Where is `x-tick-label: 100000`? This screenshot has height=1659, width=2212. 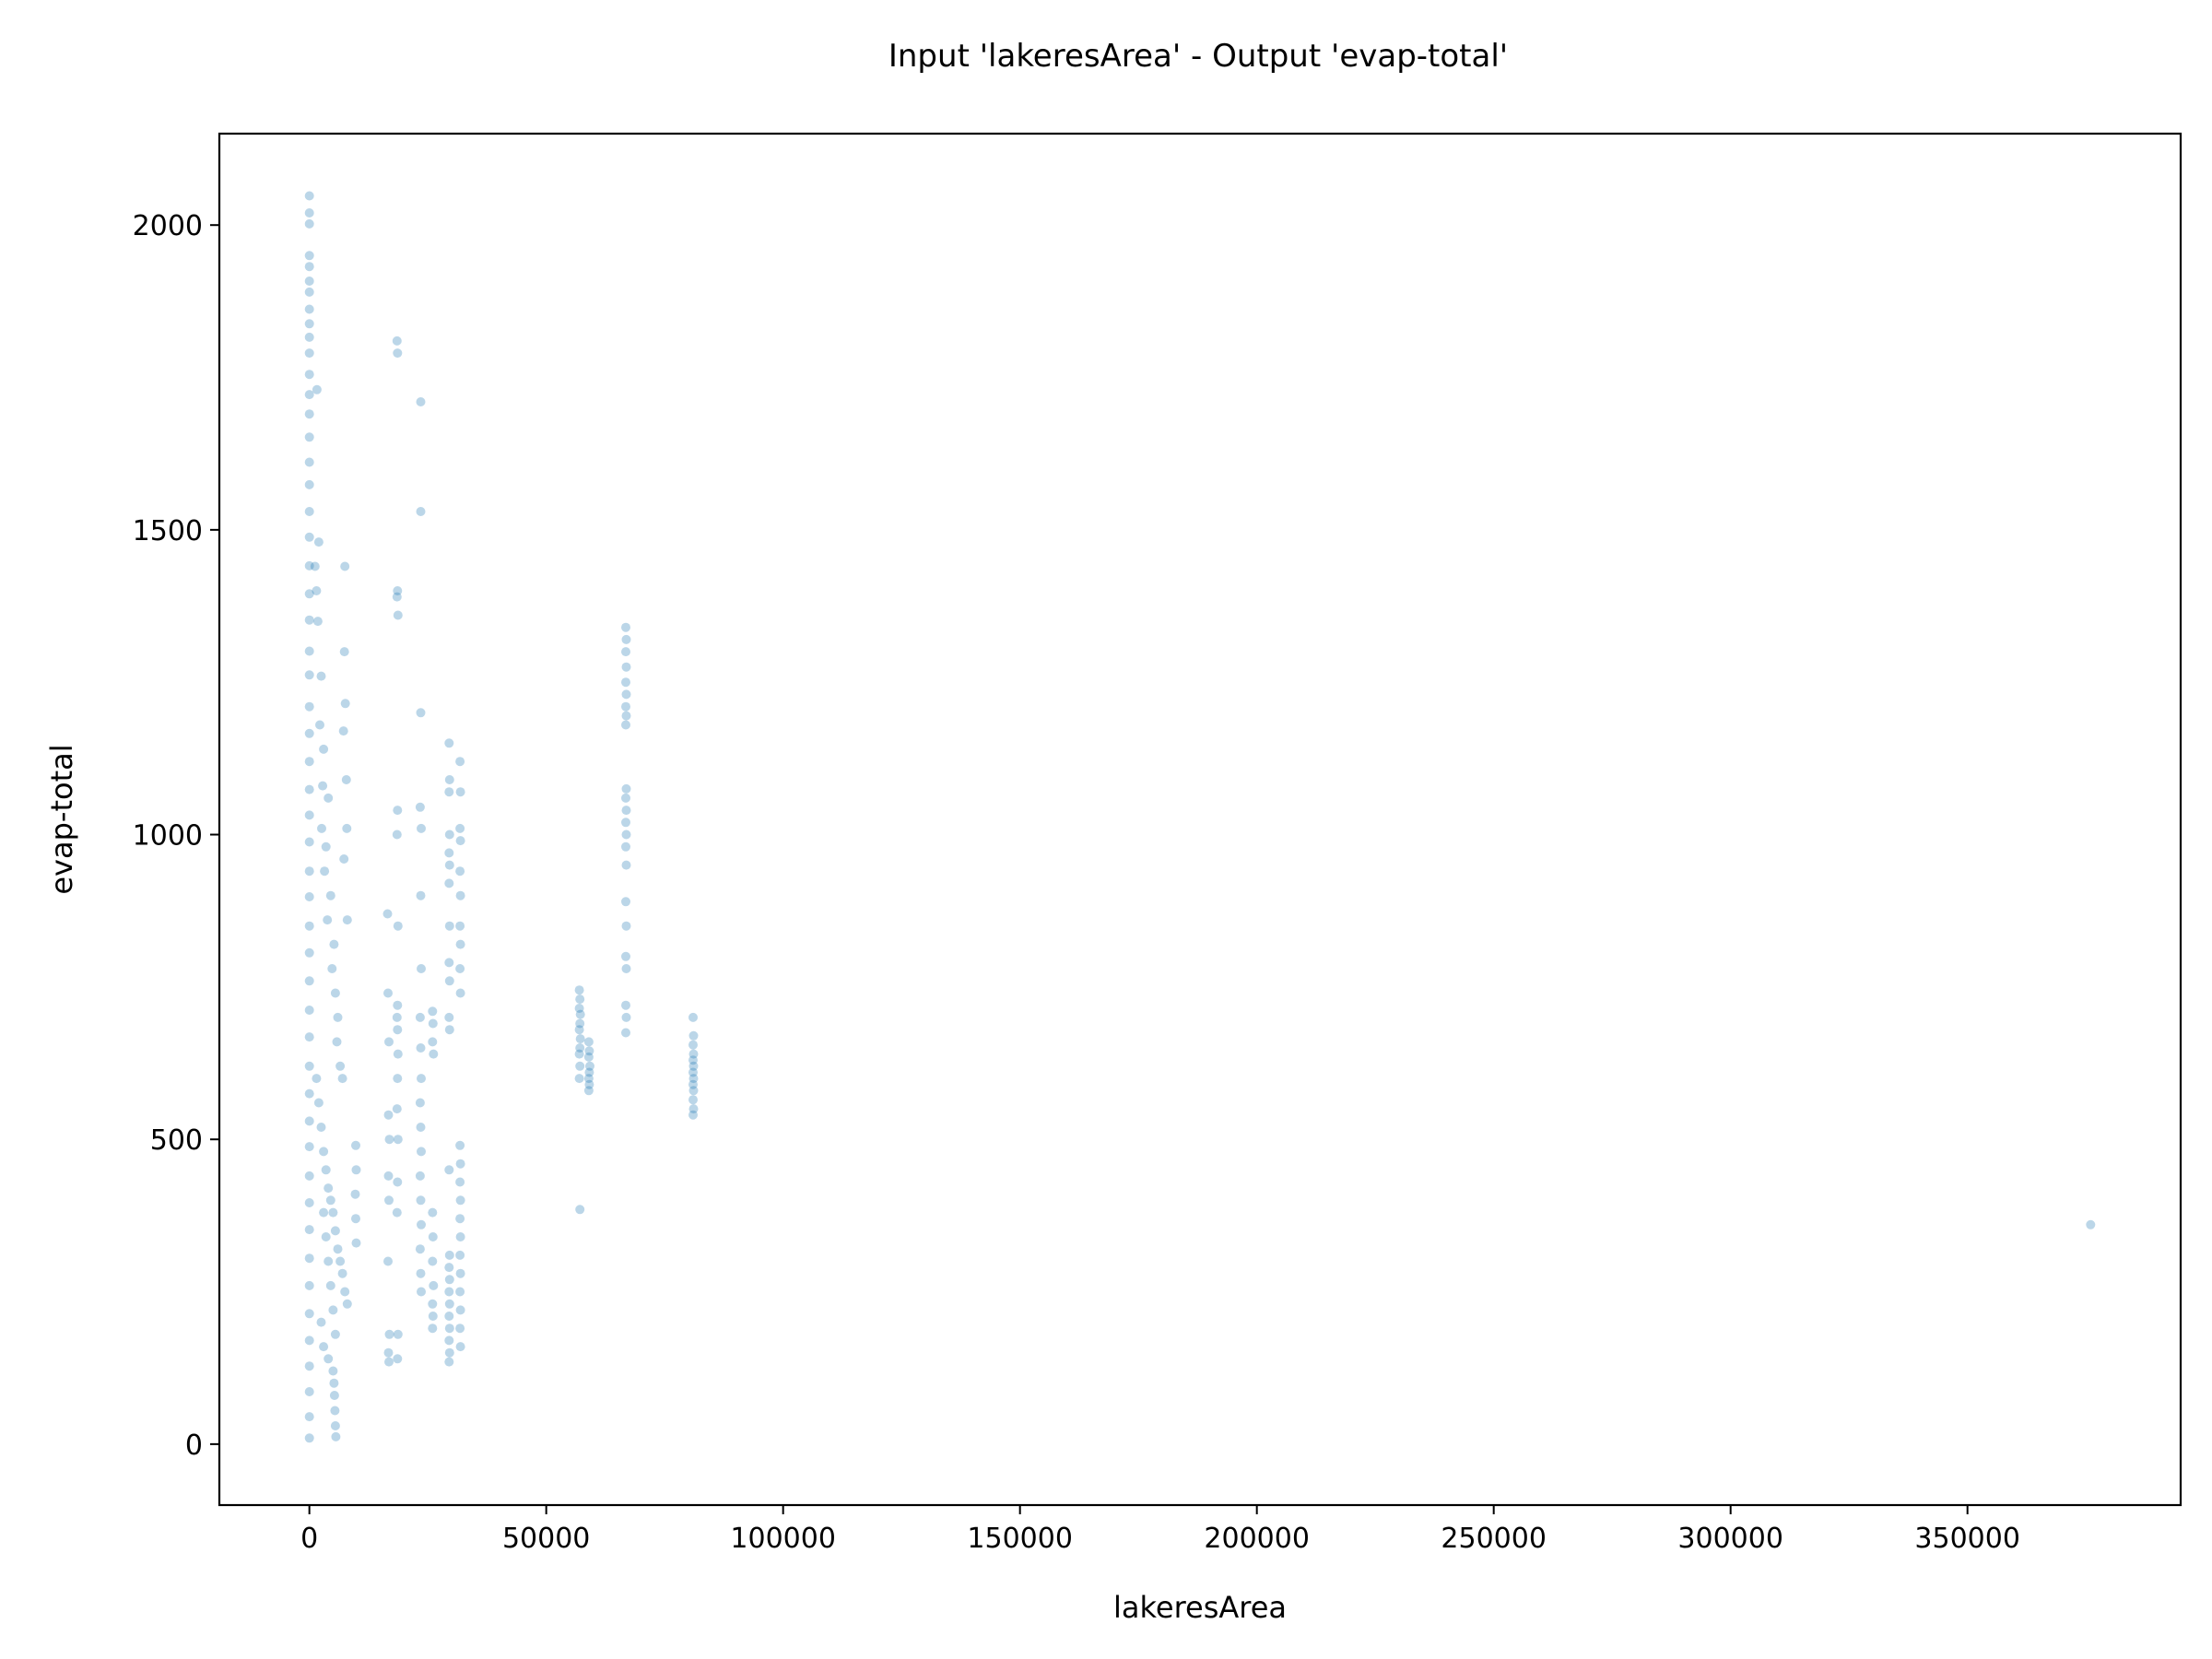 x-tick-label: 100000 is located at coordinates (783, 1539).